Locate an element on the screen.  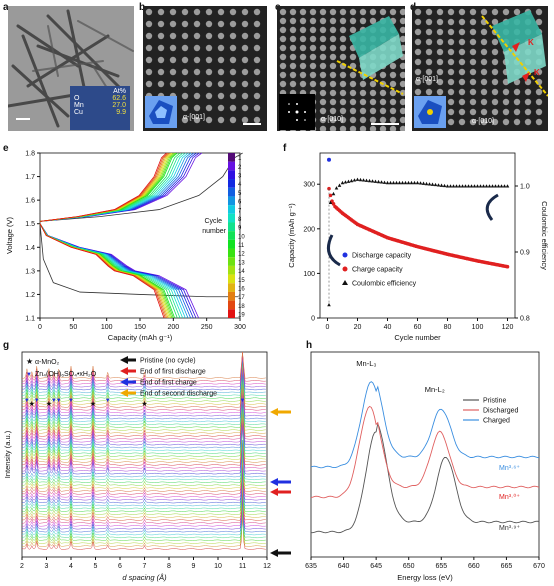
mn-l2-annotation: Mn-L₂ is located at coordinates (435, 389).